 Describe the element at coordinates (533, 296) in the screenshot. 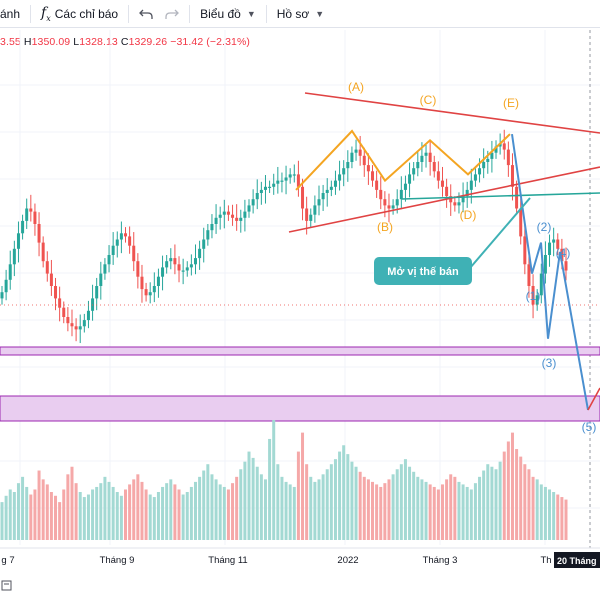

I see `wave-label-impulse: (1)` at that location.